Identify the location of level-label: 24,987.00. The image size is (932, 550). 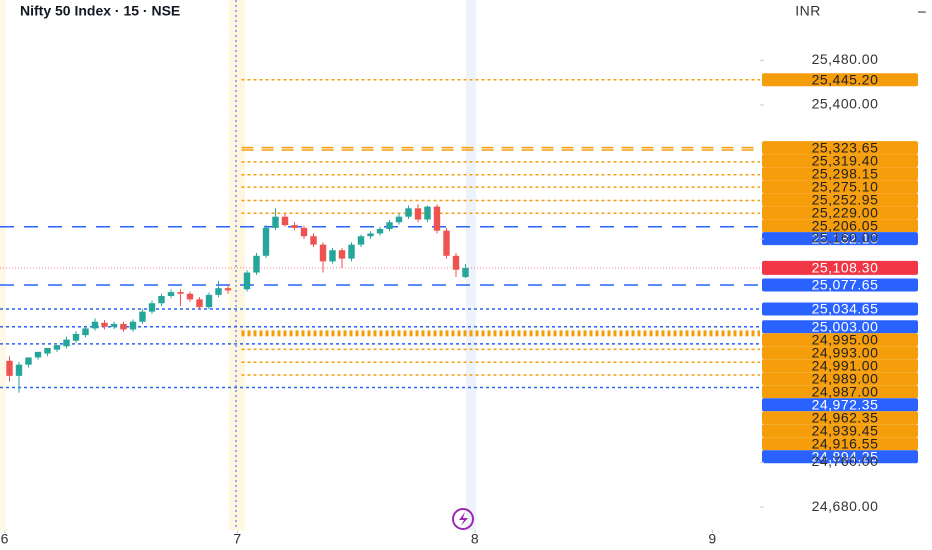
(845, 391).